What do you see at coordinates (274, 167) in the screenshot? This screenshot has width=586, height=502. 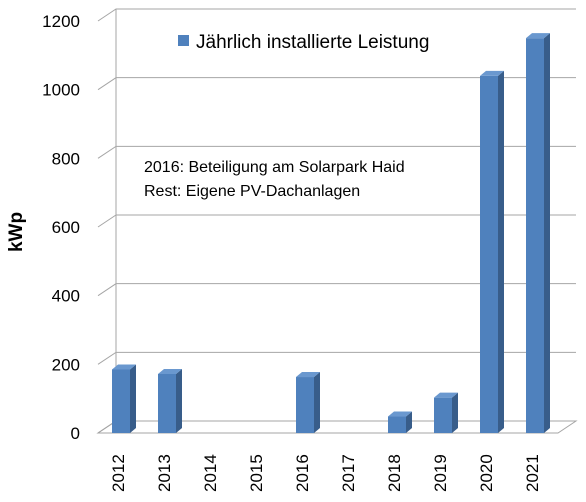 I see `annotation-line-1: 2016: Beteiligung am Solarpark Haid` at bounding box center [274, 167].